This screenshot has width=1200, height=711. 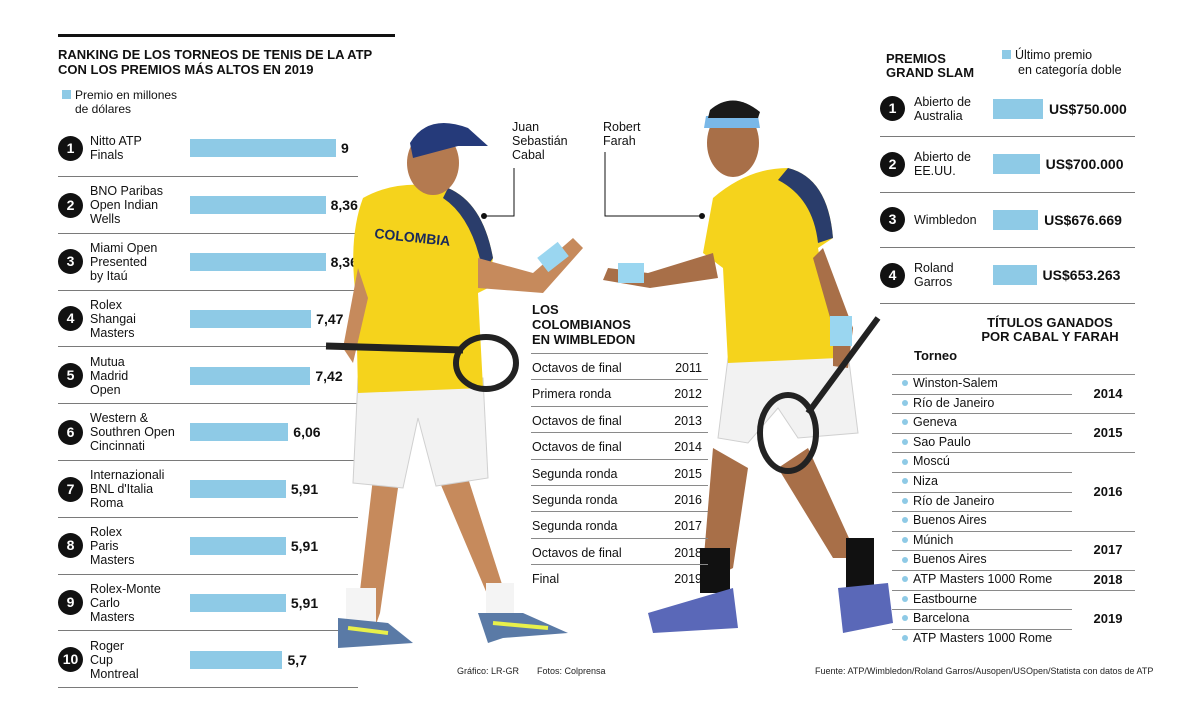 I want to click on ranking-value-label: 7,42, so click(x=329, y=375).